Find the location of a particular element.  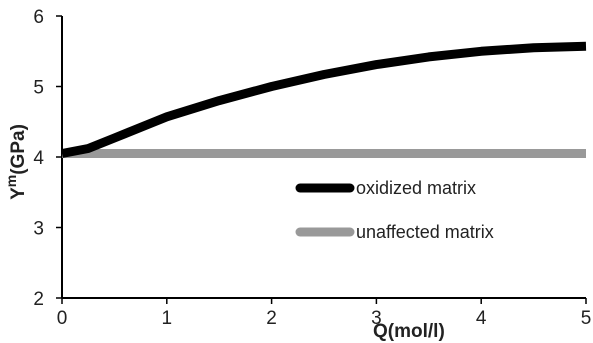

x-tick-label: 5 is located at coordinates (586, 318).